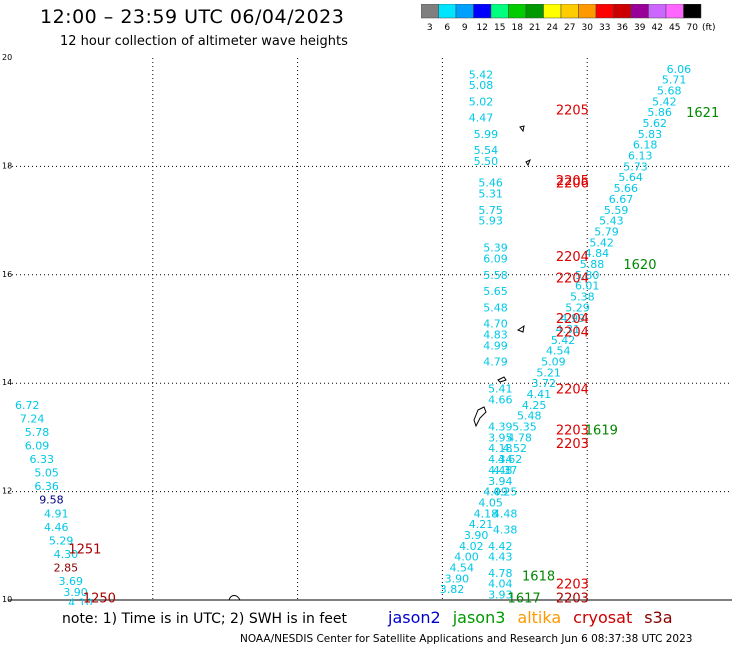 The image size is (740, 650). What do you see at coordinates (56, 527) in the screenshot?
I see `wave-height-label: 4.46` at bounding box center [56, 527].